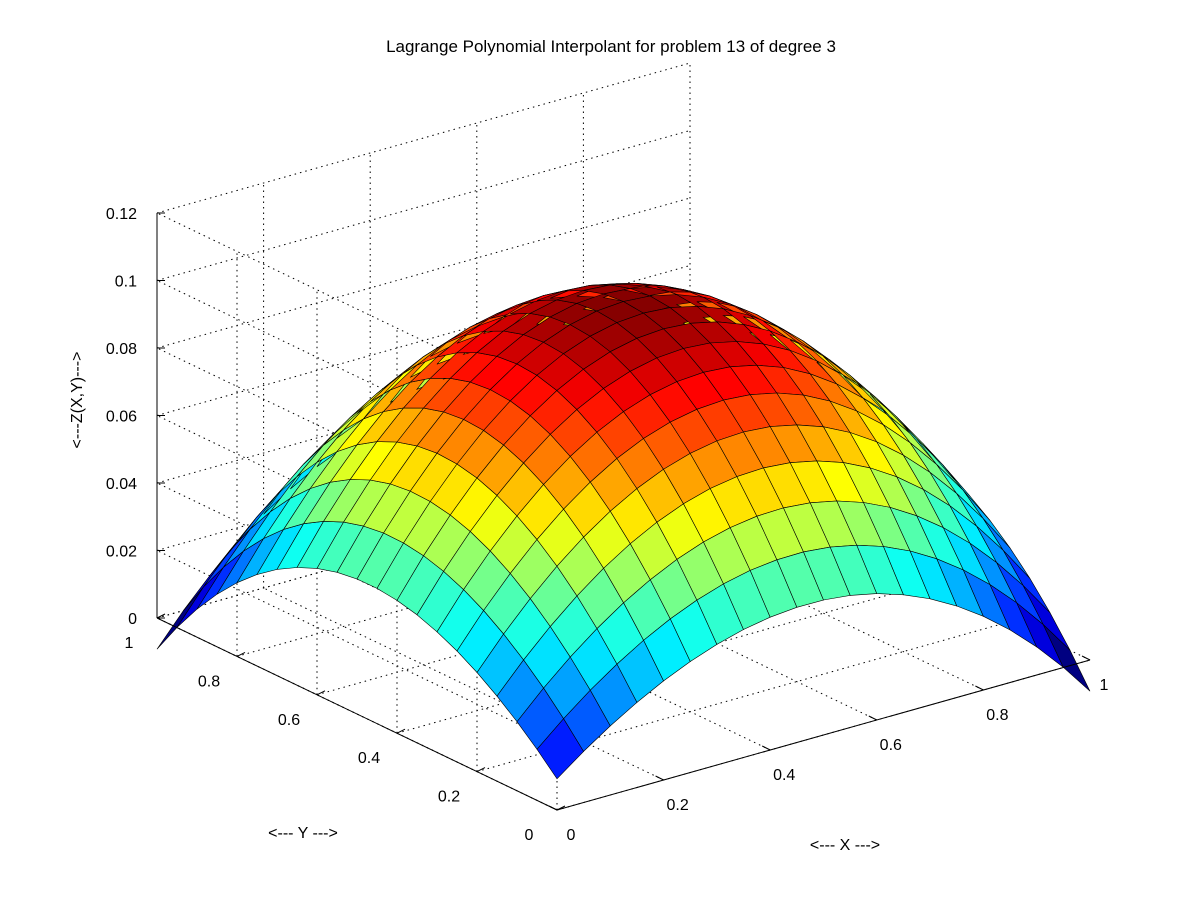 The height and width of the screenshot is (901, 1200). Describe the element at coordinates (823, 735) in the screenshot. I see `x-axis-line` at that location.